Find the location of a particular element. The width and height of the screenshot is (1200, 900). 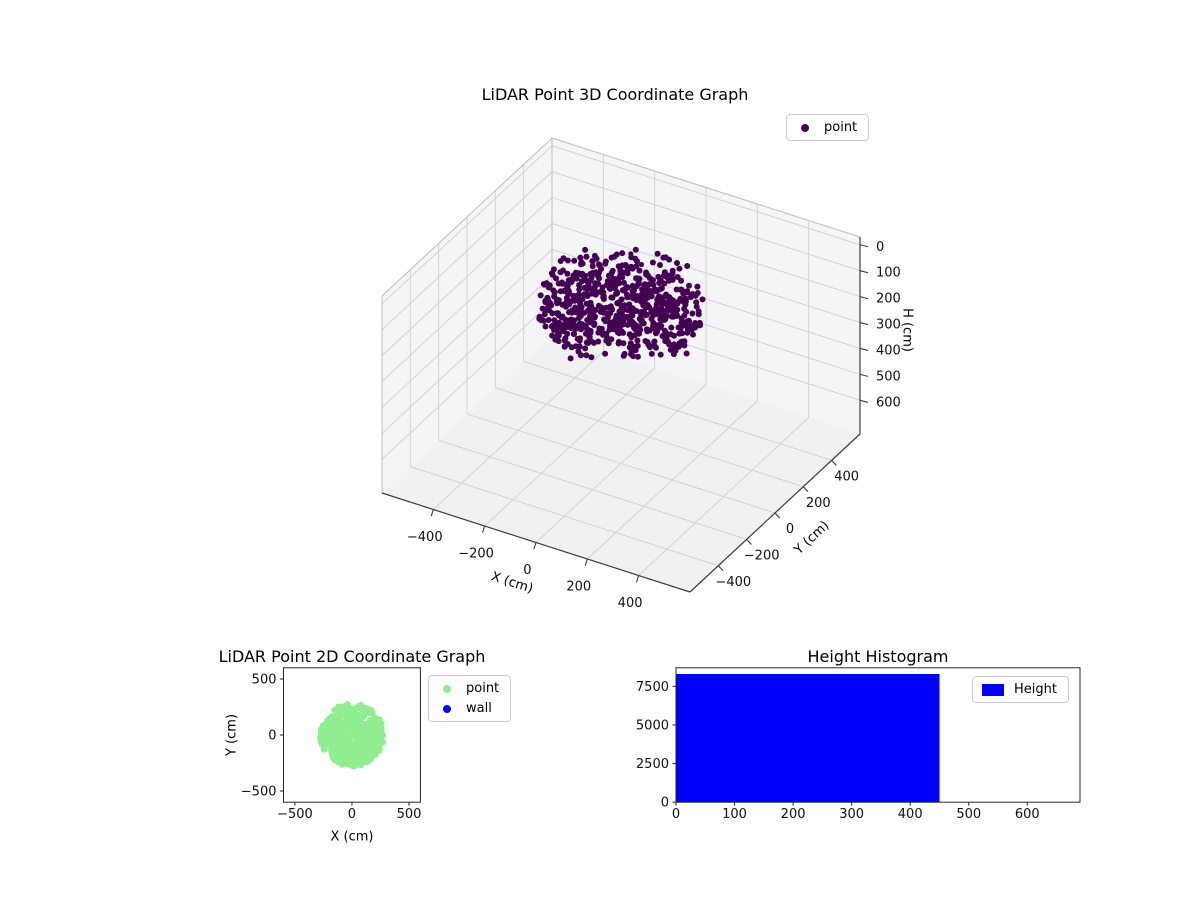

histogram-bars is located at coordinates (808, 738).